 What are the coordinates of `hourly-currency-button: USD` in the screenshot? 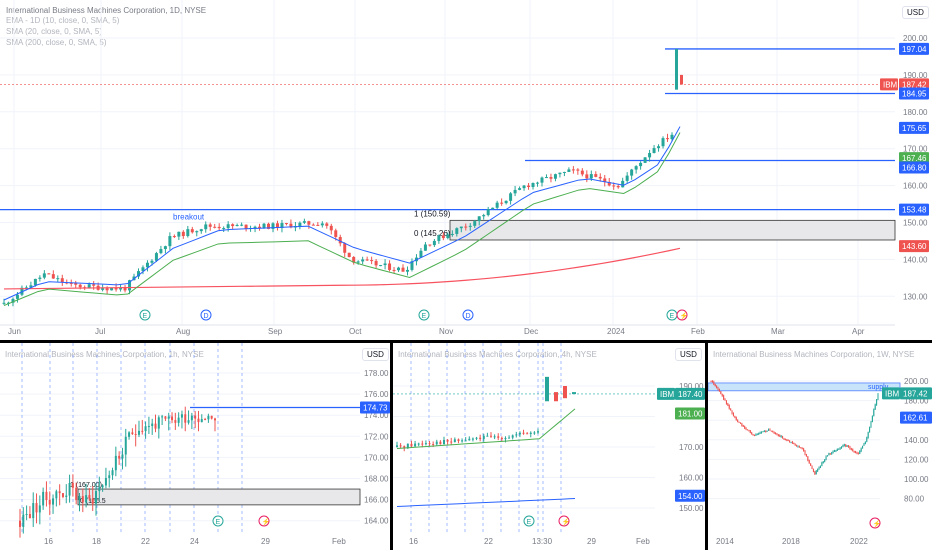 It's located at (375, 354).